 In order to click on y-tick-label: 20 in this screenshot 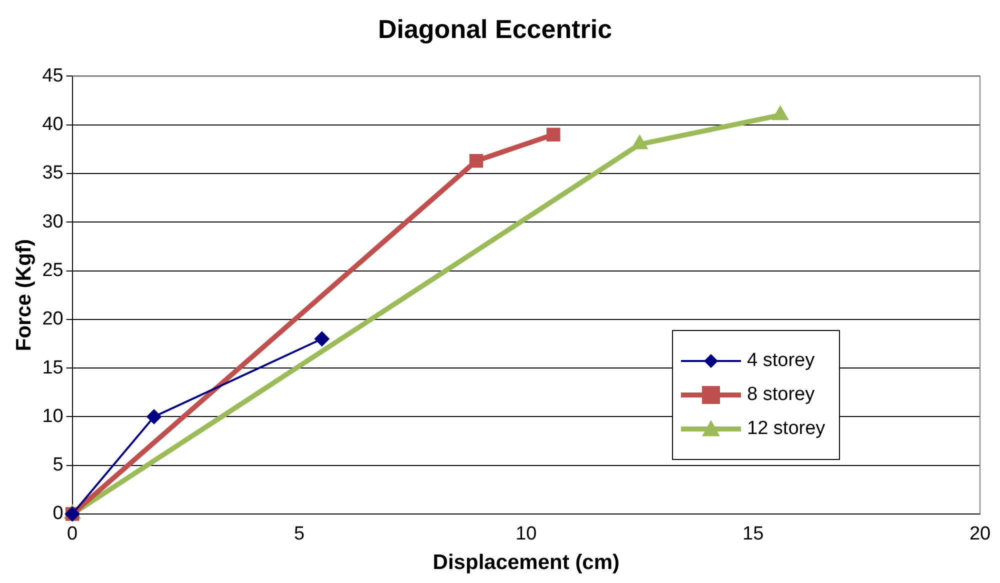, I will do `click(53, 319)`.